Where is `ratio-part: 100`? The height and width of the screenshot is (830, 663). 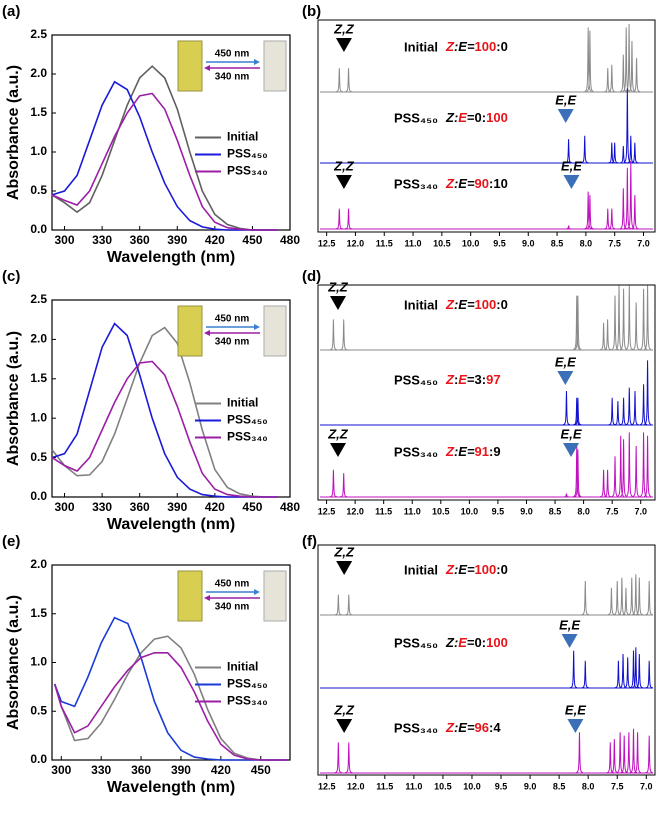 ratio-part: 100 is located at coordinates (486, 46).